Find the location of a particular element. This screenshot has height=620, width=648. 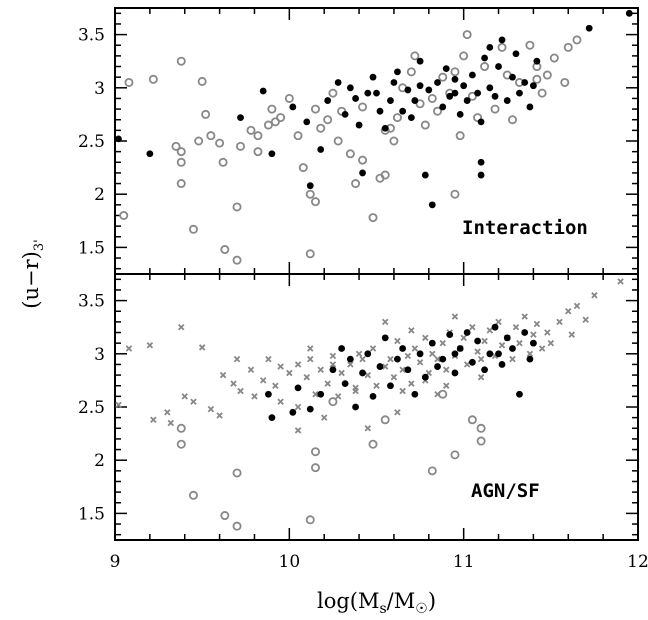

x-tick-label: 10 is located at coordinates (290, 562).